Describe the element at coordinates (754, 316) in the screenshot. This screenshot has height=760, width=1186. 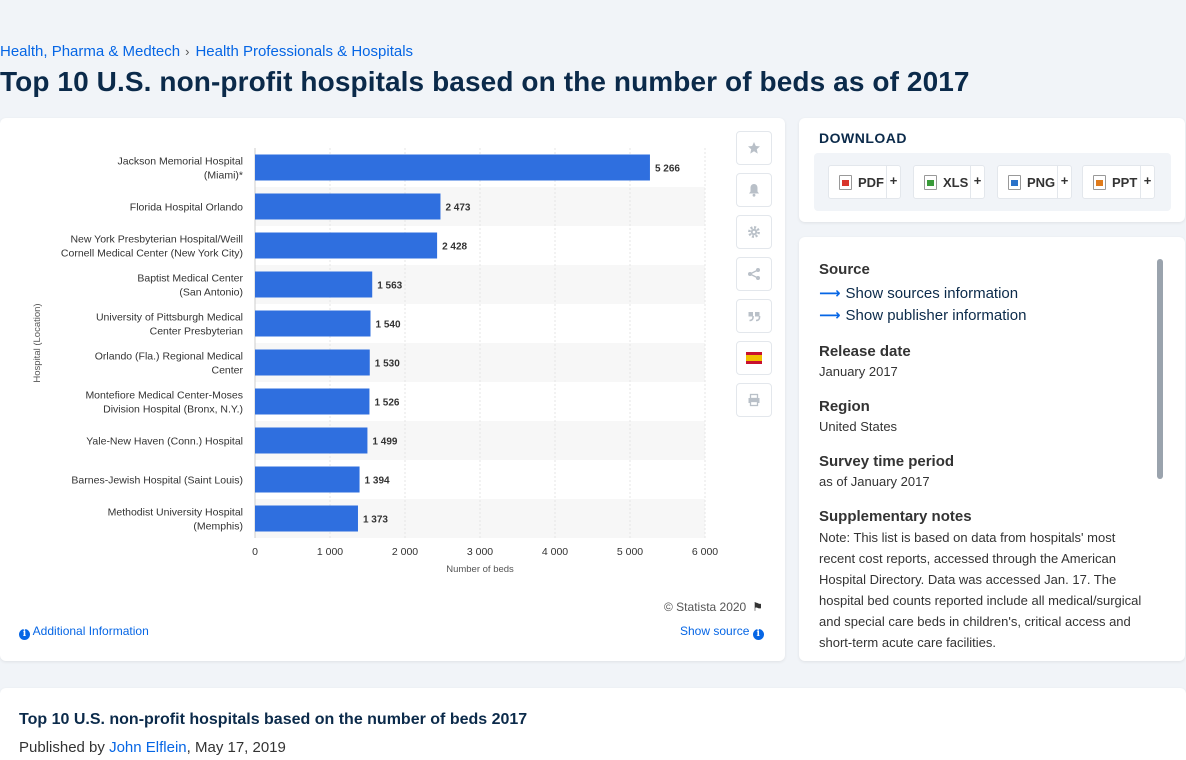
I see `quote-icon` at that location.